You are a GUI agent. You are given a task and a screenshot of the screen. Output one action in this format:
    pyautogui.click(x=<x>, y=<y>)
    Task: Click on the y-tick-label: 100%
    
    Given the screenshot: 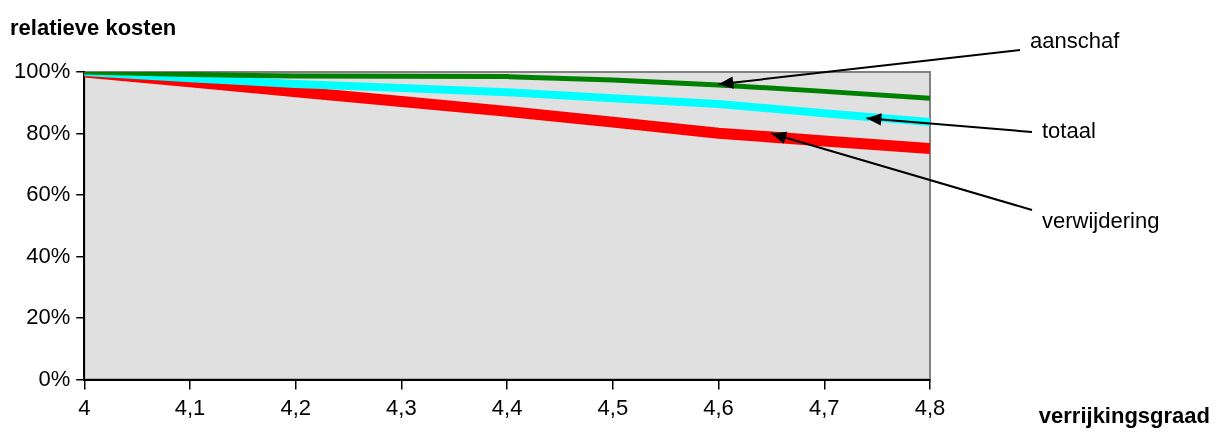 What is the action you would take?
    pyautogui.click(x=42, y=71)
    